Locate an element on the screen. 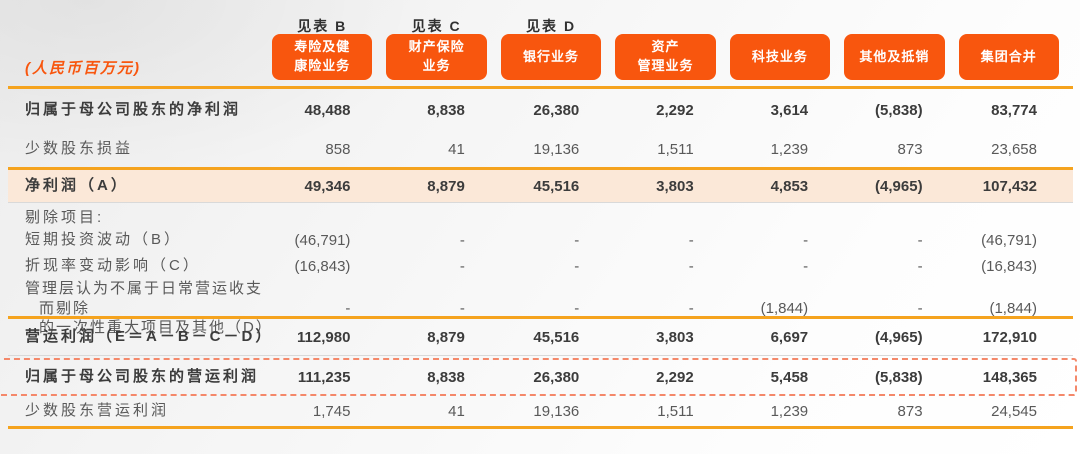 The width and height of the screenshot is (1080, 454). segment-header-group-consolidated: 集团合并 is located at coordinates (1008, 57).